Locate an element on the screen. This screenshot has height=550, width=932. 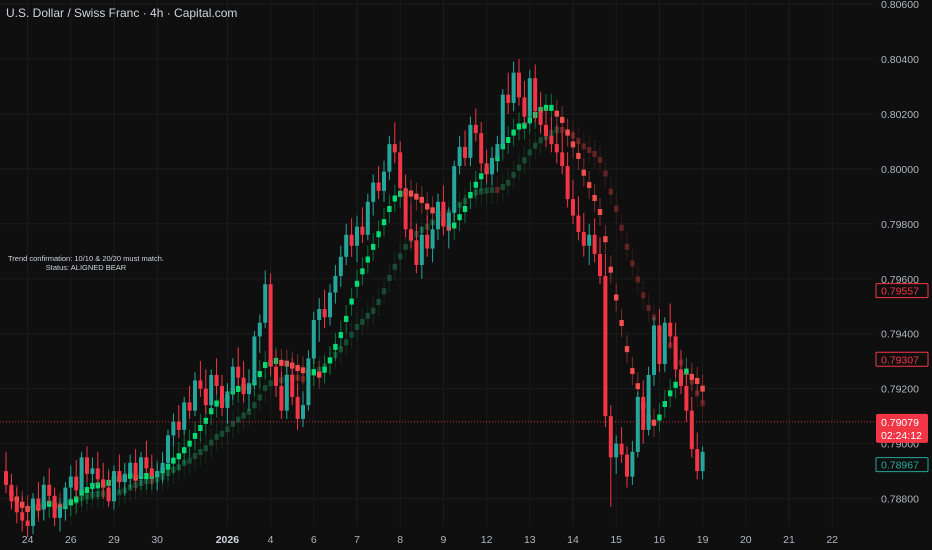
y-tick-label: 0.80000 is located at coordinates (900, 170).